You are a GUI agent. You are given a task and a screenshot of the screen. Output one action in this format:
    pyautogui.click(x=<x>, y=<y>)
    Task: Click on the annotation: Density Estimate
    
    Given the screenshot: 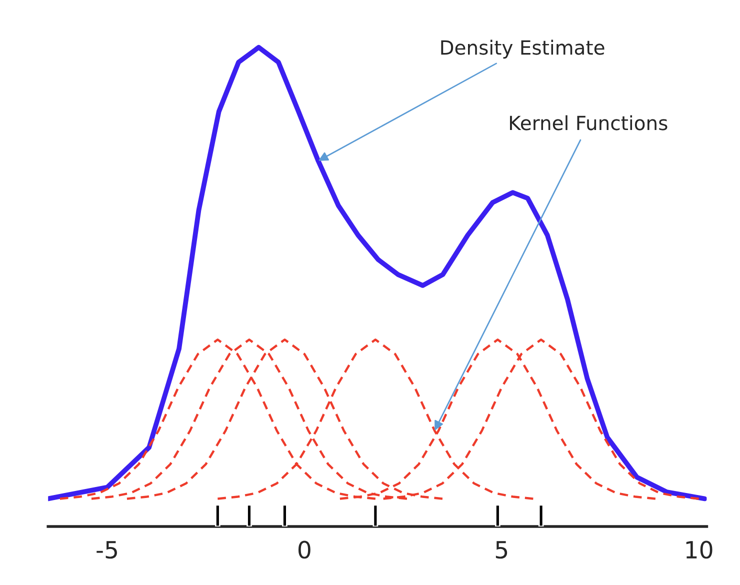 What is the action you would take?
    pyautogui.click(x=522, y=49)
    